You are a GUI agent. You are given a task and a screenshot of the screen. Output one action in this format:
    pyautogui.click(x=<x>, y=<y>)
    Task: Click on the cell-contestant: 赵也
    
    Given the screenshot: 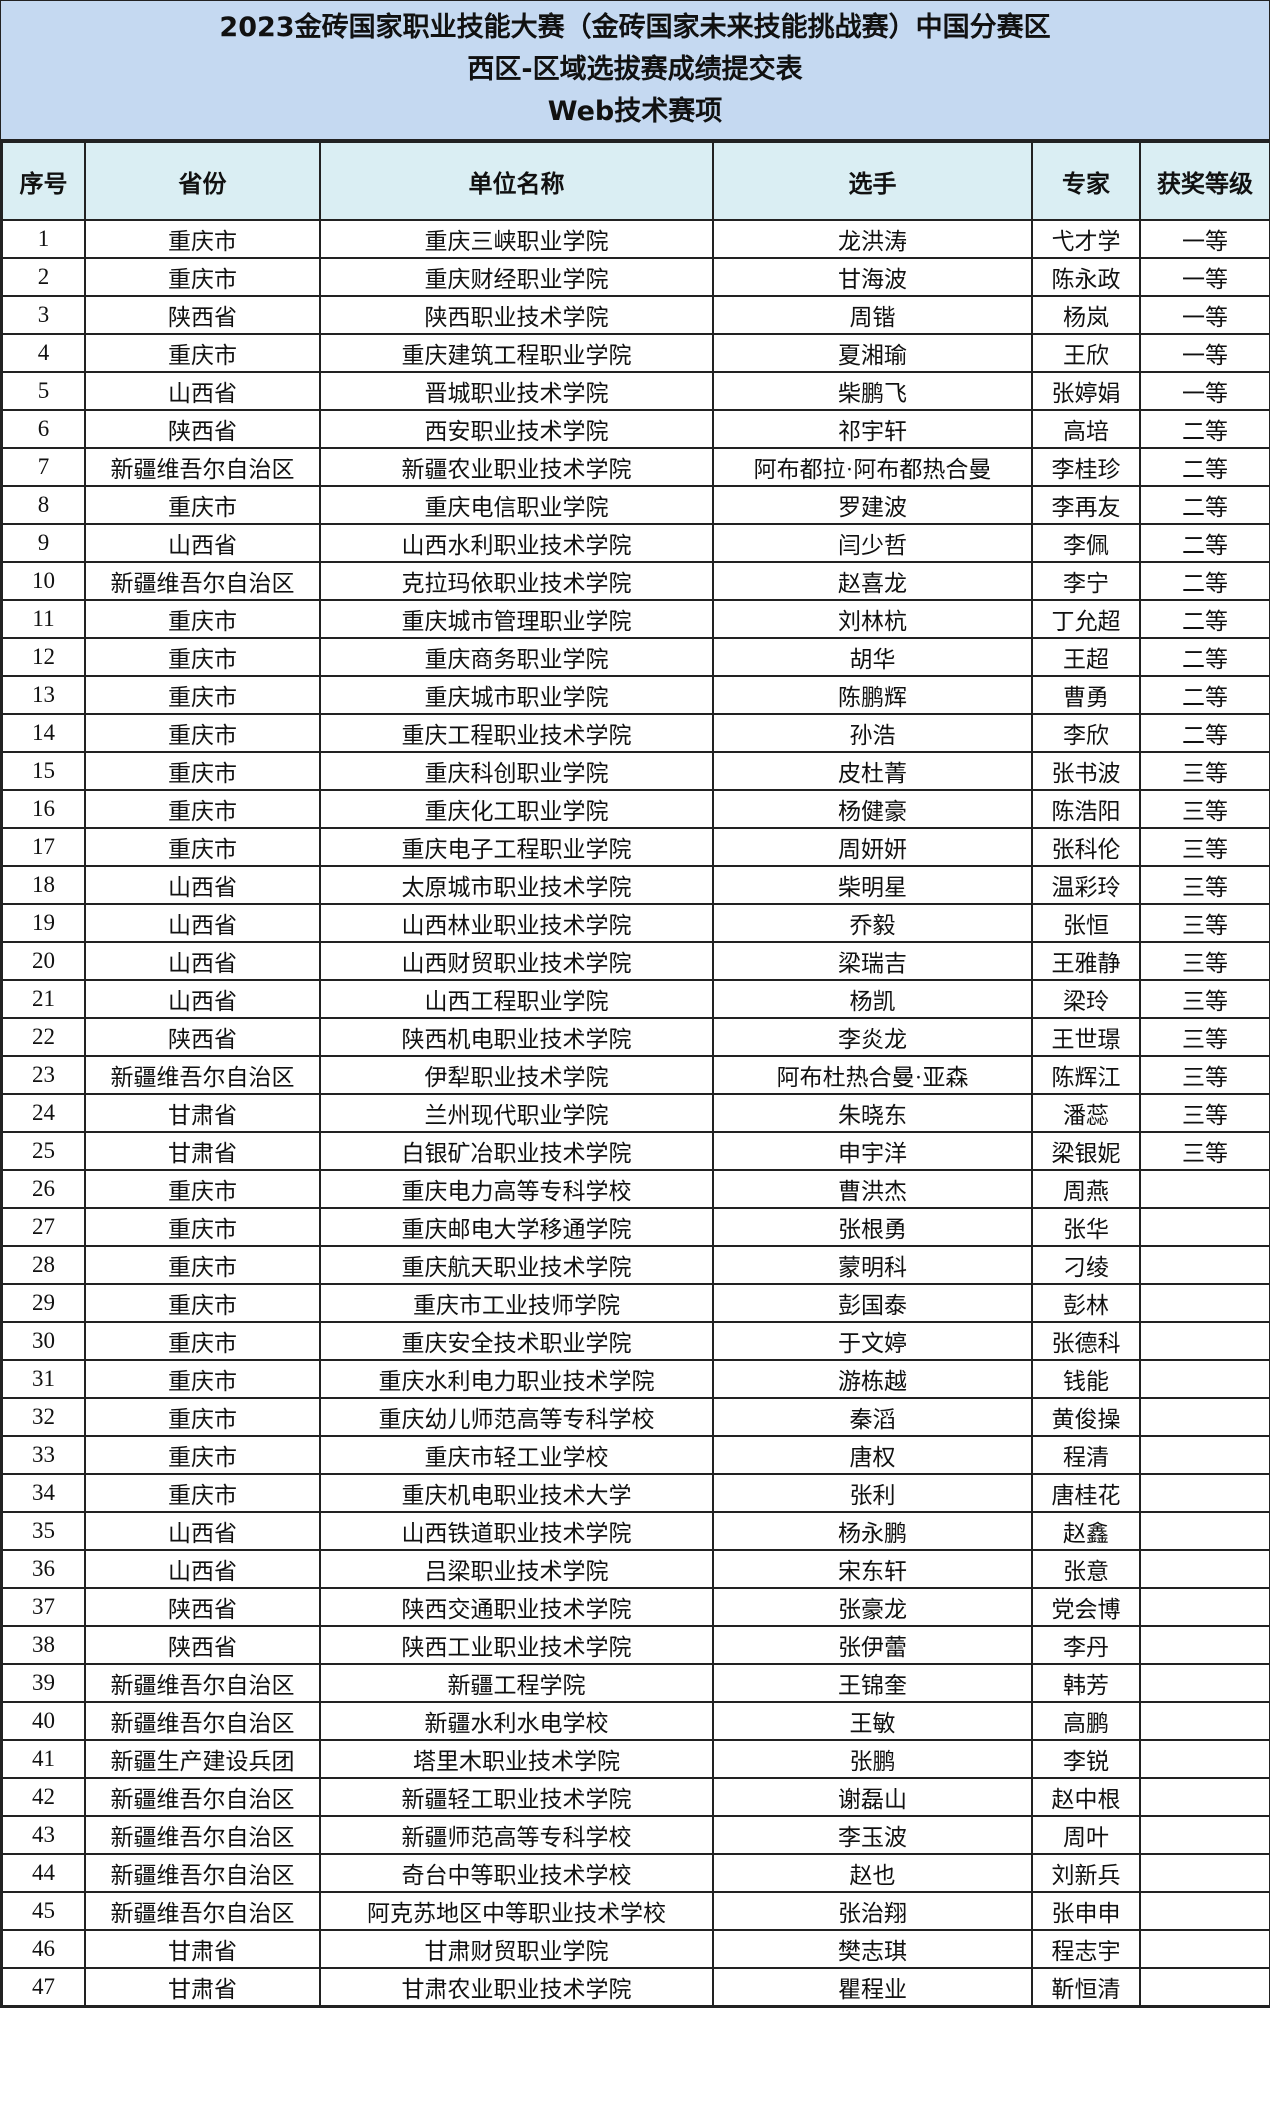 What is the action you would take?
    pyautogui.click(x=872, y=1873)
    